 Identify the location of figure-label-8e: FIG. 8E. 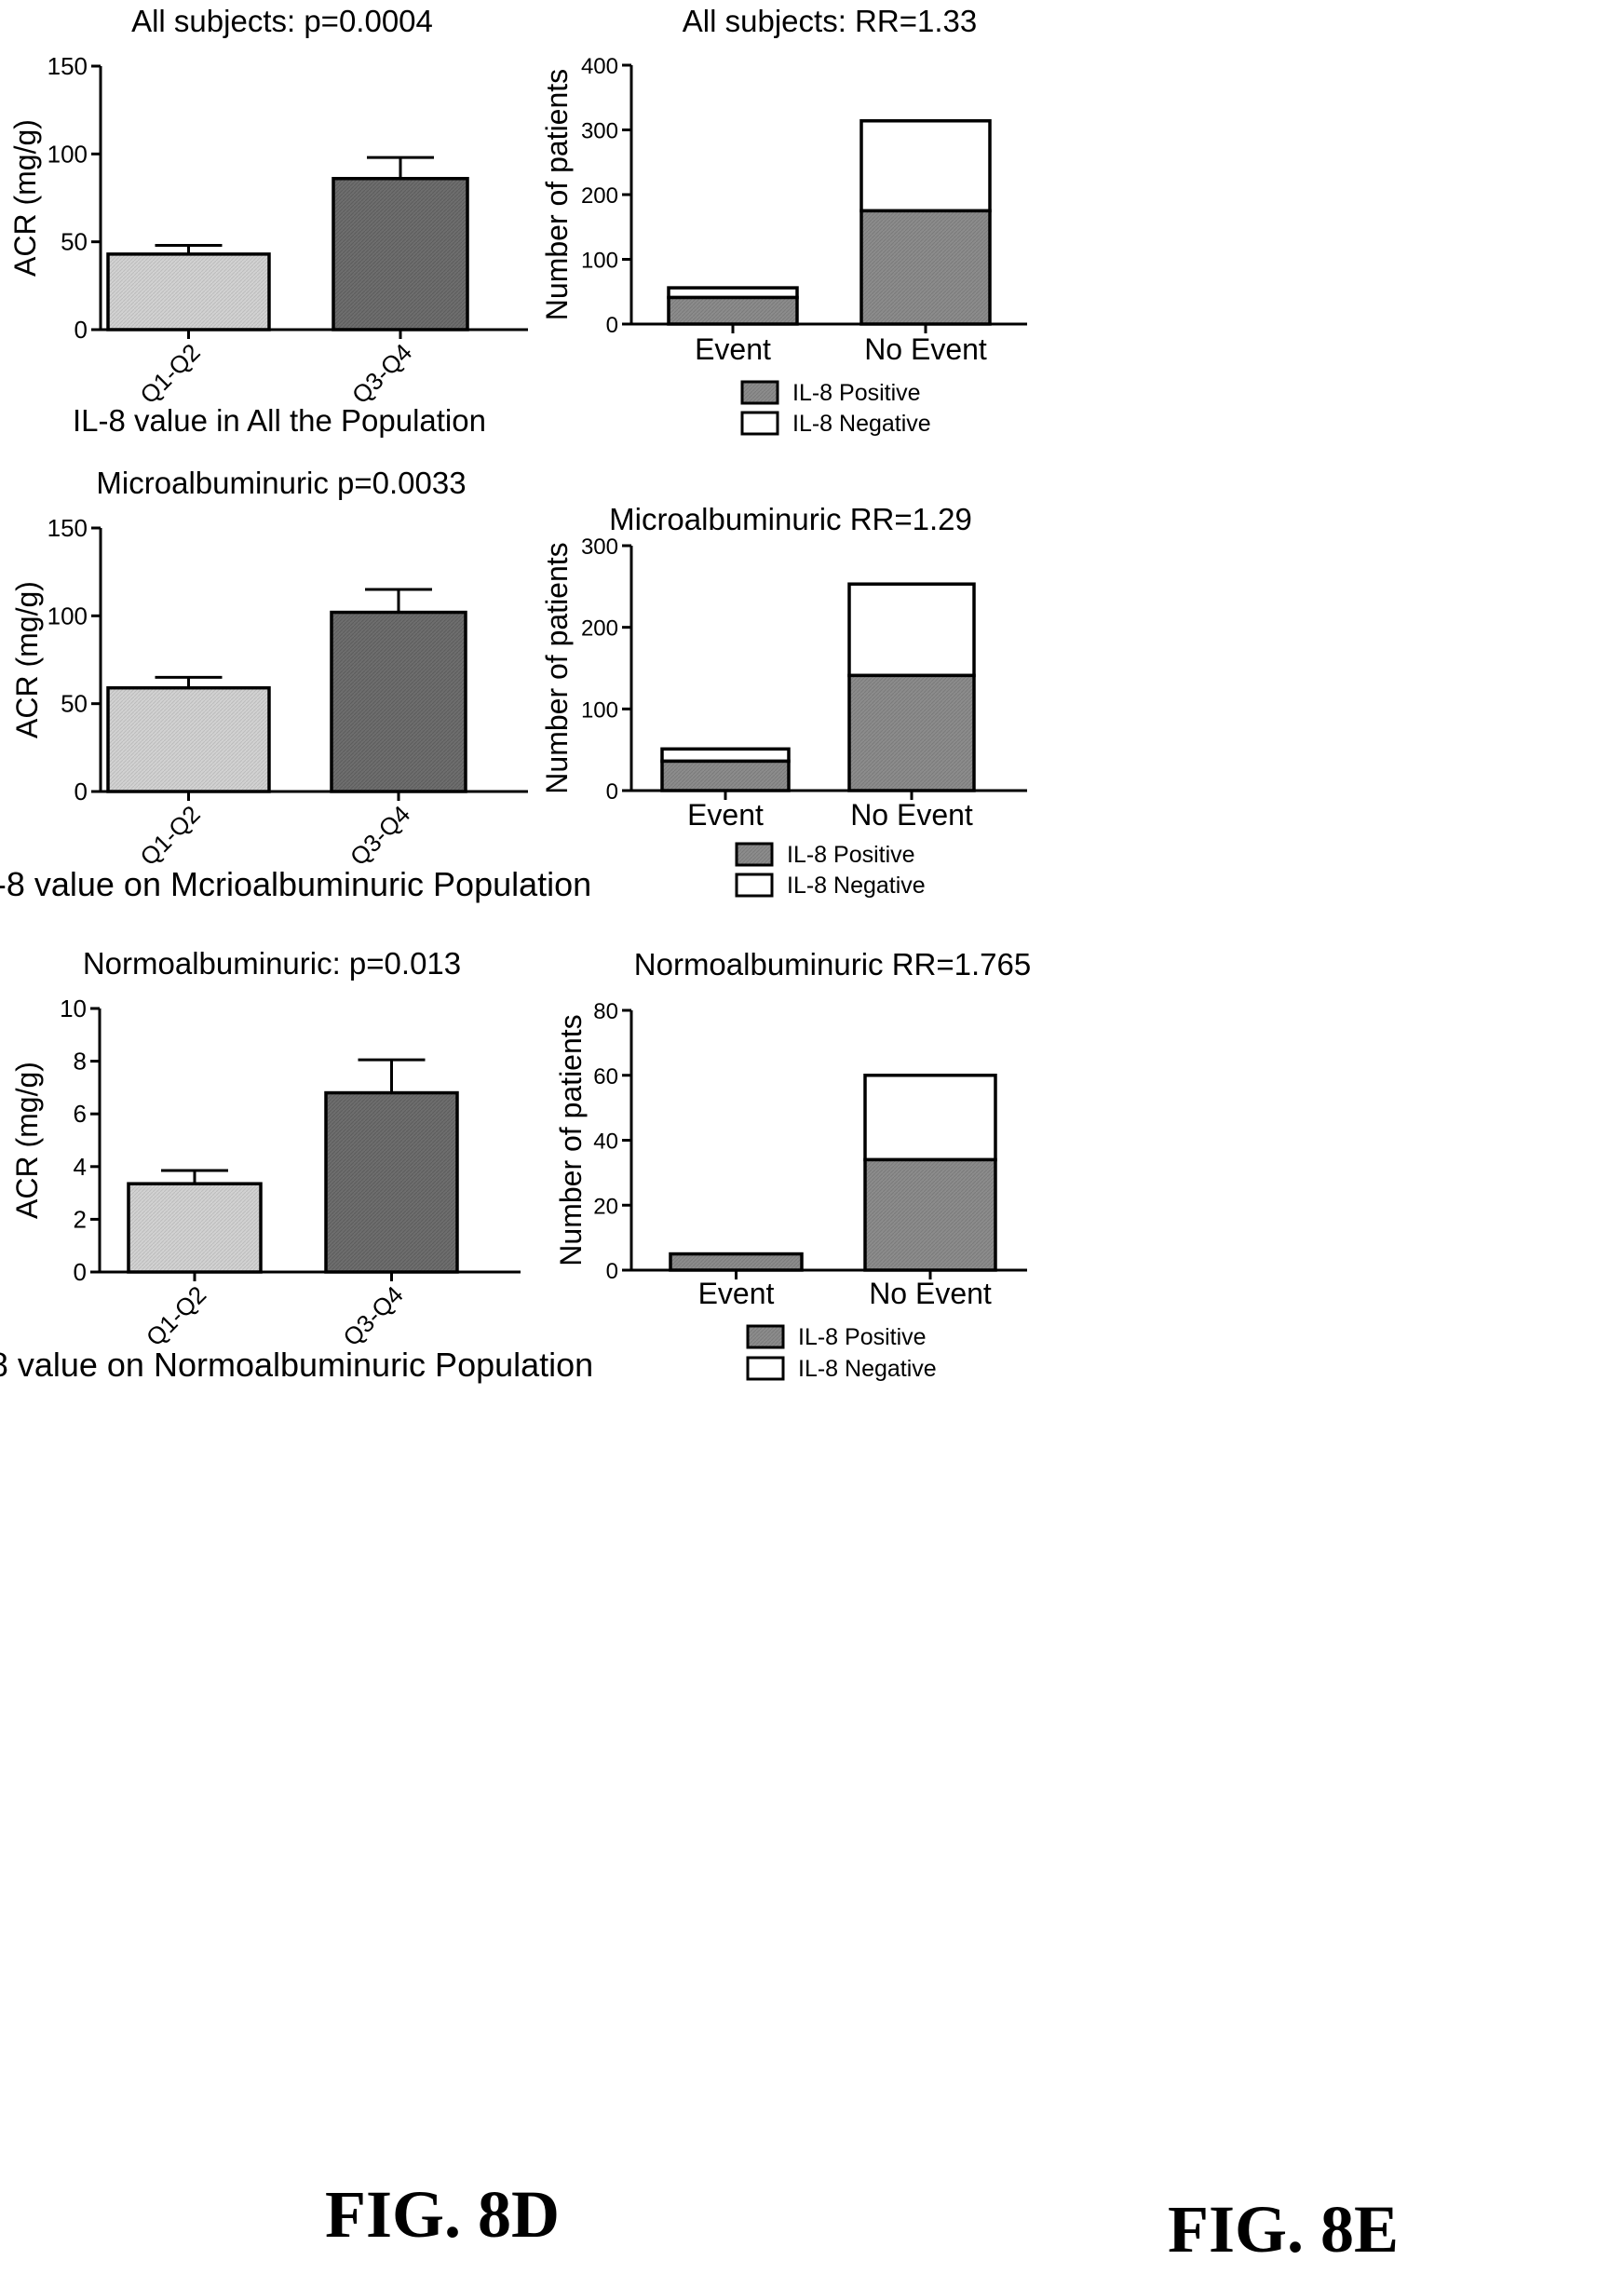
(1283, 2229).